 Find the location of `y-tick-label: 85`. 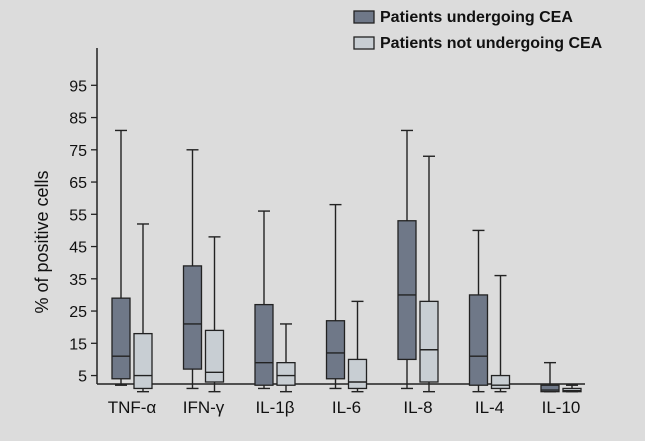

y-tick-label: 85 is located at coordinates (78, 119).